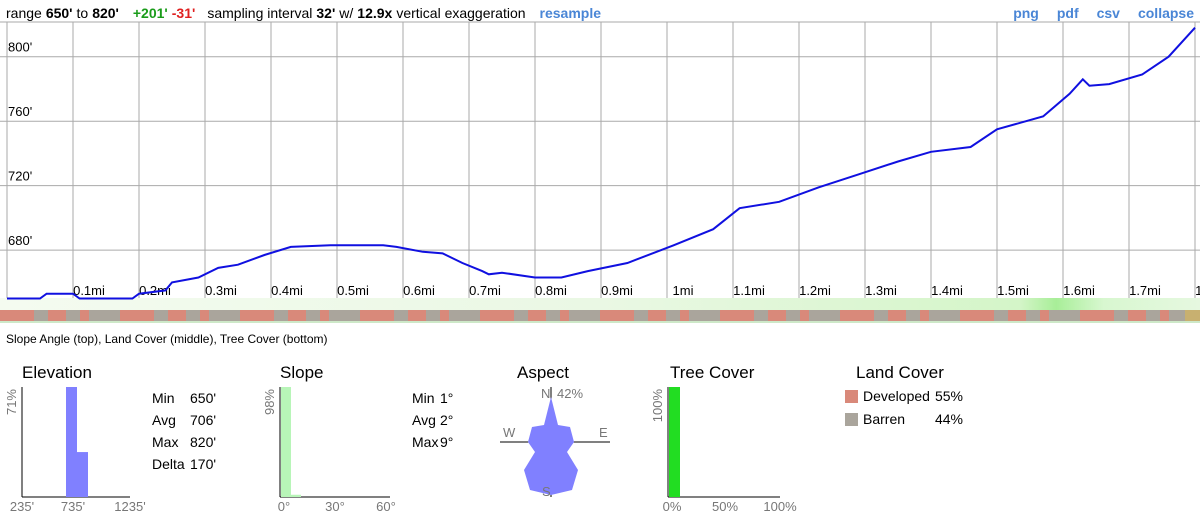 The image size is (1200, 523). What do you see at coordinates (600, 304) in the screenshot?
I see `slope-strip` at bounding box center [600, 304].